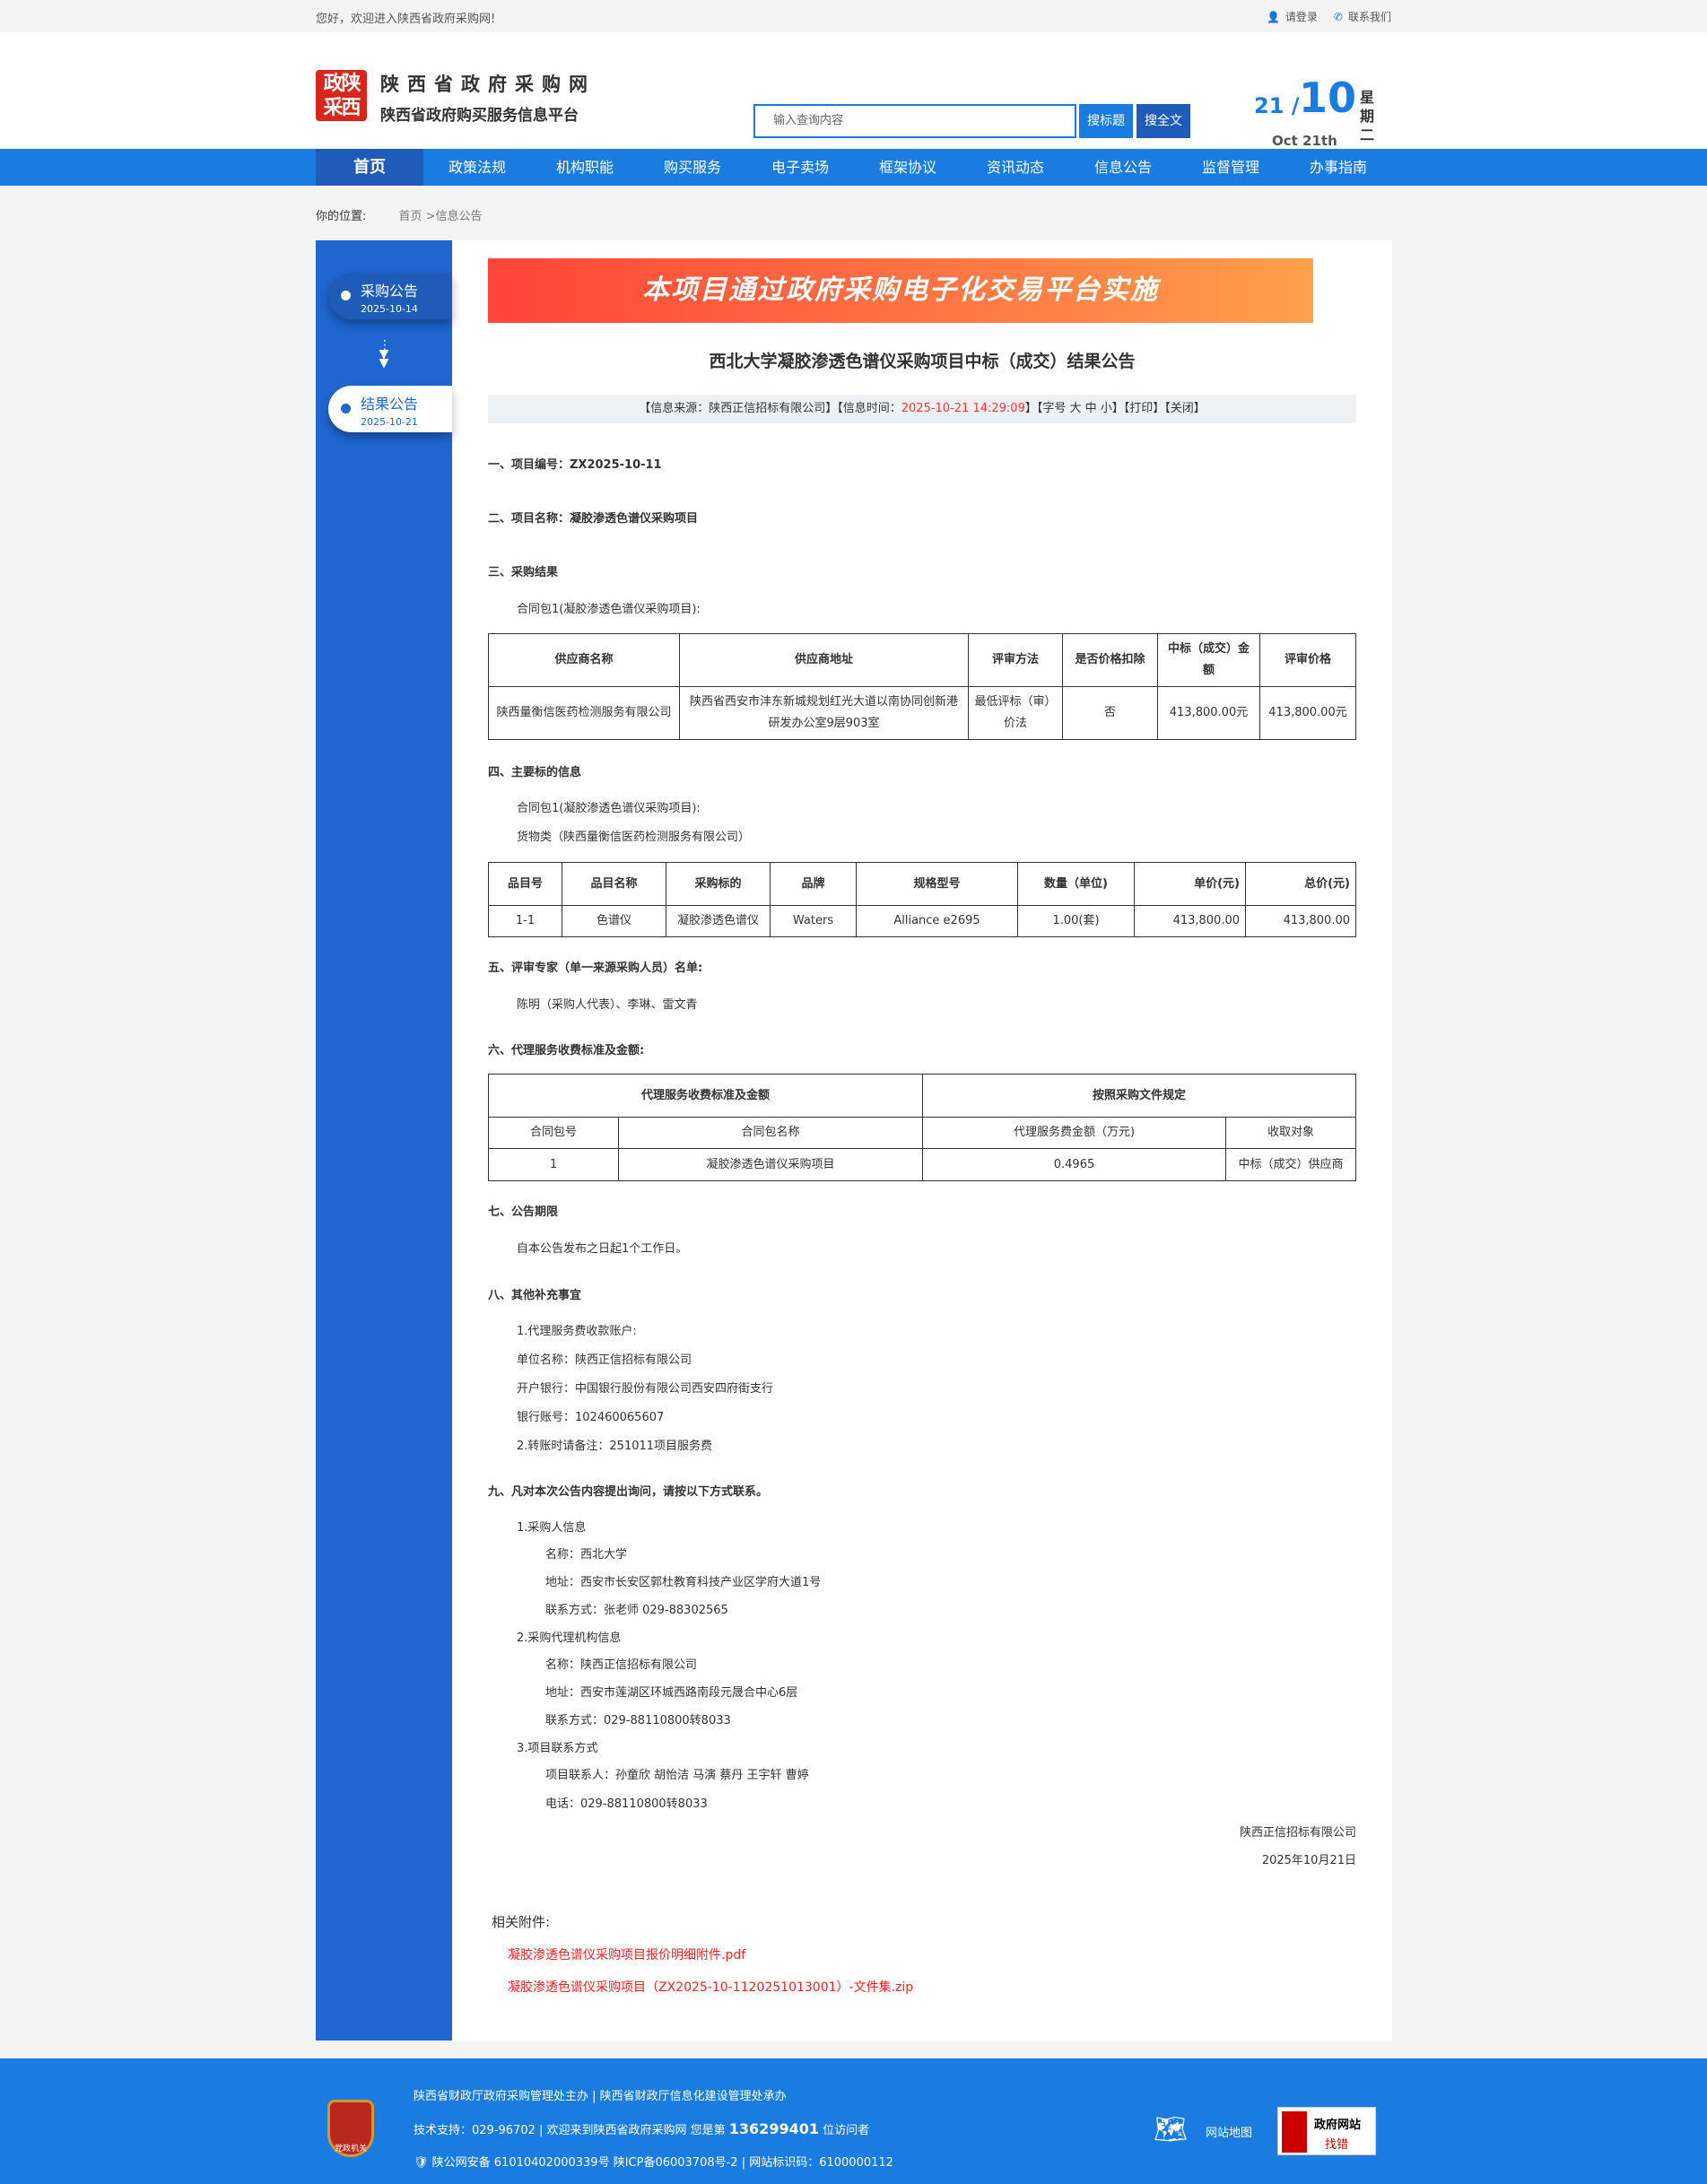  Describe the element at coordinates (602, 1249) in the screenshot. I see `period-text: 自本公告发布之日起1个工作日。` at that location.